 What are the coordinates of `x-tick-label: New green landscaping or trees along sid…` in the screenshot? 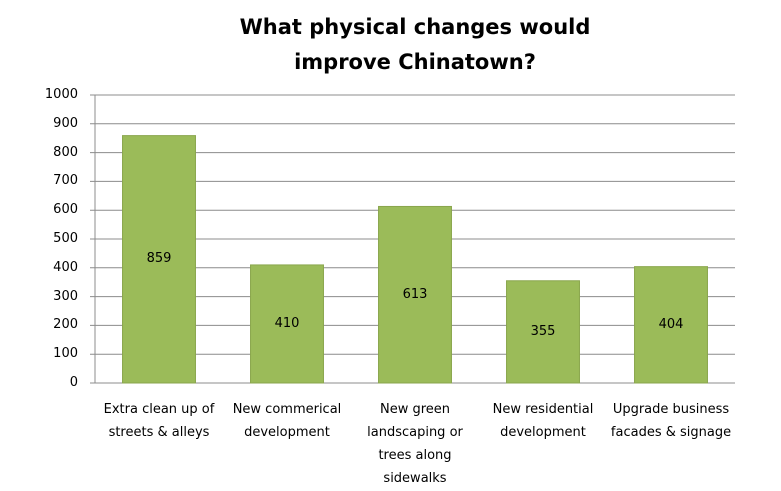 It's located at (415, 444).